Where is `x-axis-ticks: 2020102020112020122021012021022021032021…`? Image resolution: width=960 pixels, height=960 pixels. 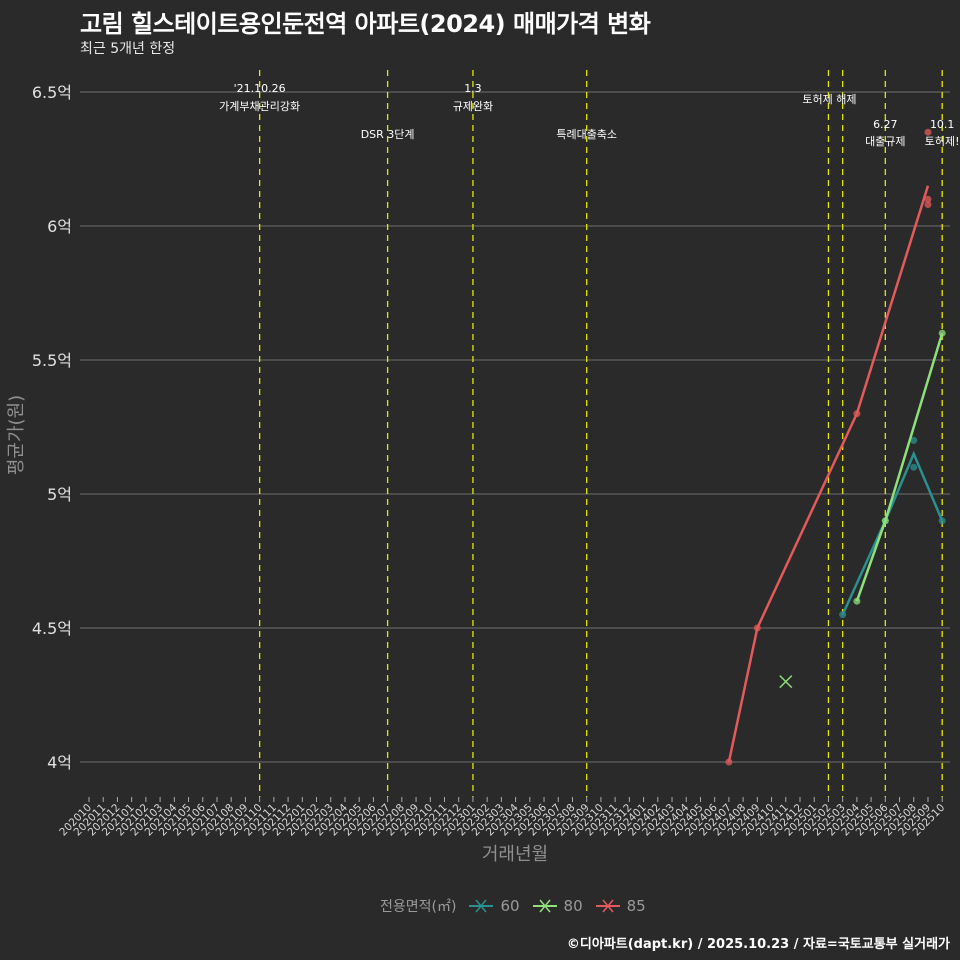
x-axis-ticks: 2020102020112020122021012021022021032021… is located at coordinates (502, 817).